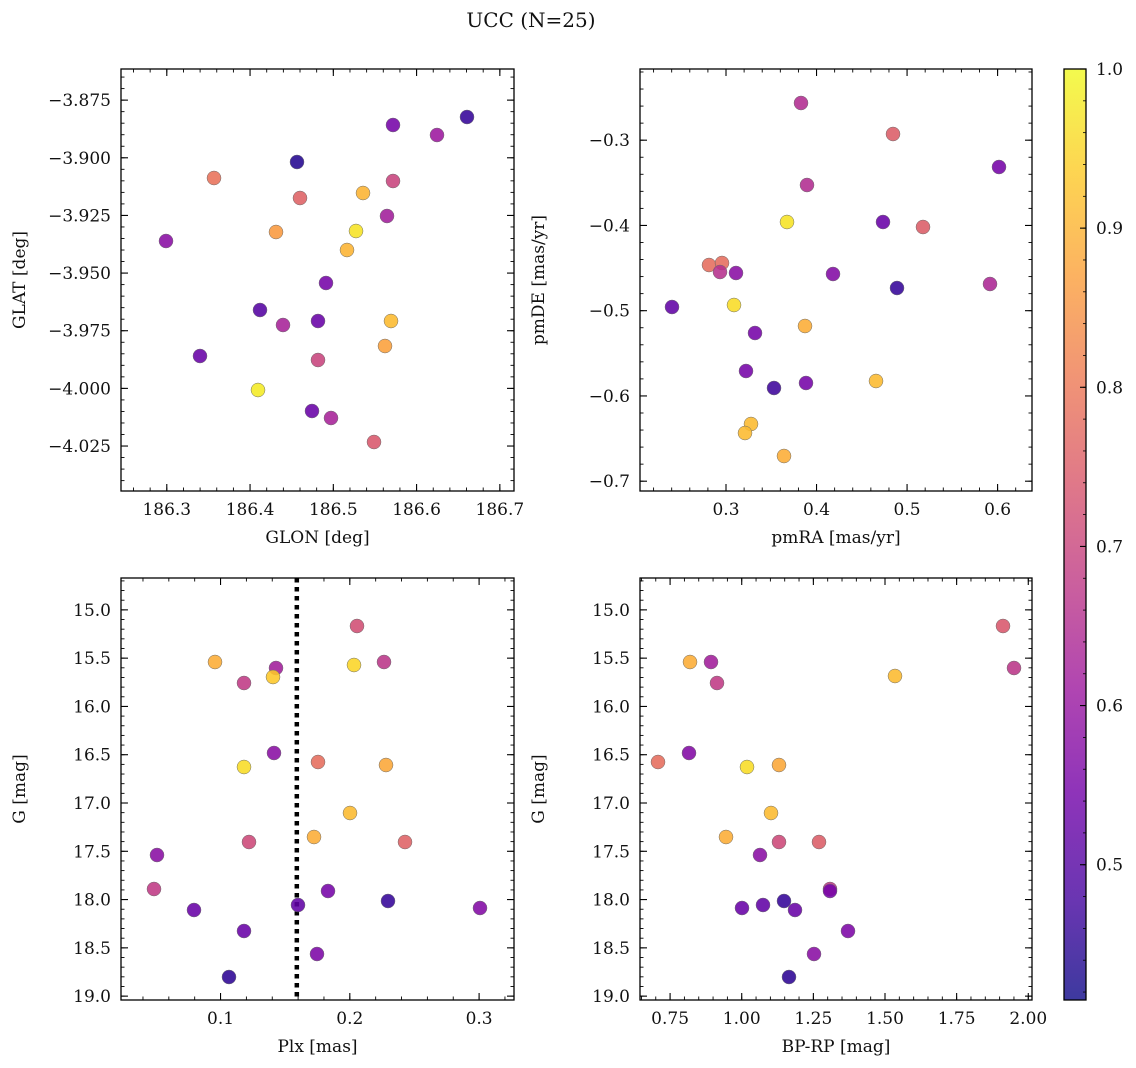 The image size is (1136, 1068). What do you see at coordinates (1109, 707) in the screenshot?
I see `colorbar-tick-label: 0.6` at bounding box center [1109, 707].